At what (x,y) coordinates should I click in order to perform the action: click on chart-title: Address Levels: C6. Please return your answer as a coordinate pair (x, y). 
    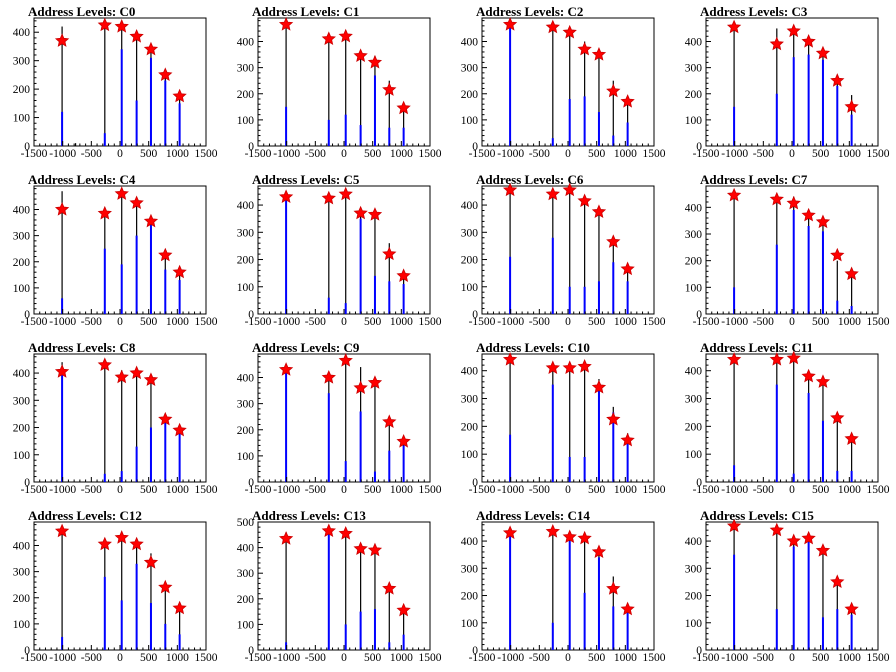
    Looking at the image, I should click on (530, 179).